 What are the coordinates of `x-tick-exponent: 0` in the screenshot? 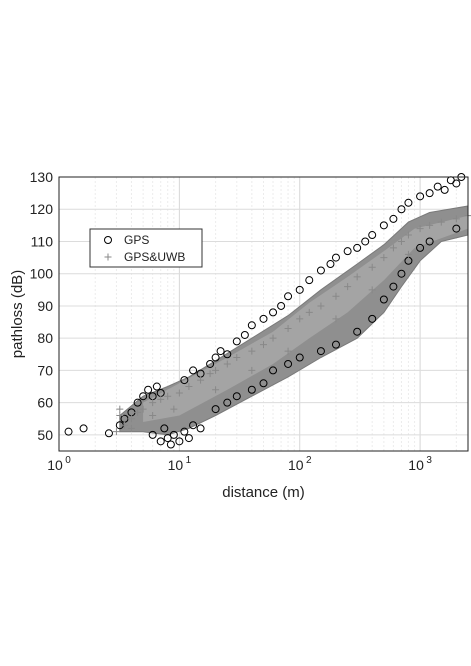 It's located at (68, 460).